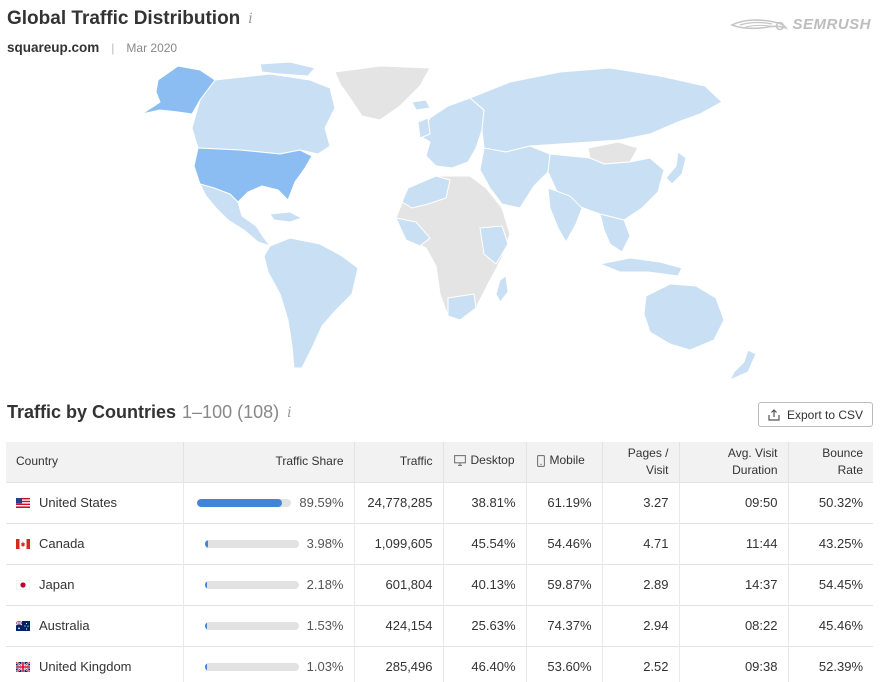 Image resolution: width=885 pixels, height=682 pixels. I want to click on traffic-share-cell: 1.03%, so click(269, 663).